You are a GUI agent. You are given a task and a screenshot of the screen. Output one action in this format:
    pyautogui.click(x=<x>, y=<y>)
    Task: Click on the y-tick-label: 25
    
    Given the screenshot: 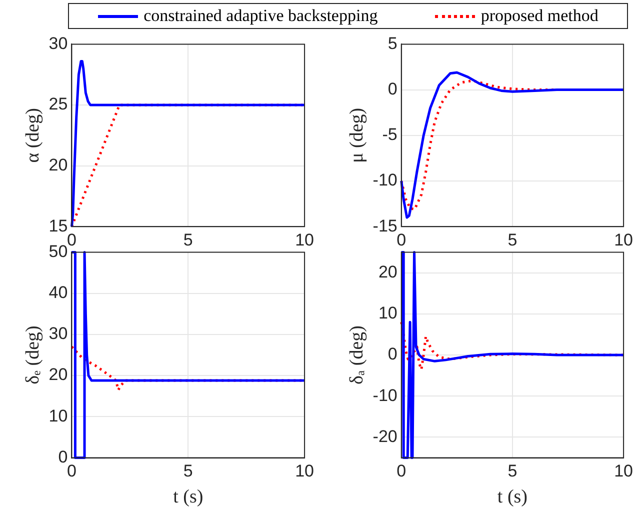 What is the action you would take?
    pyautogui.click(x=58, y=104)
    